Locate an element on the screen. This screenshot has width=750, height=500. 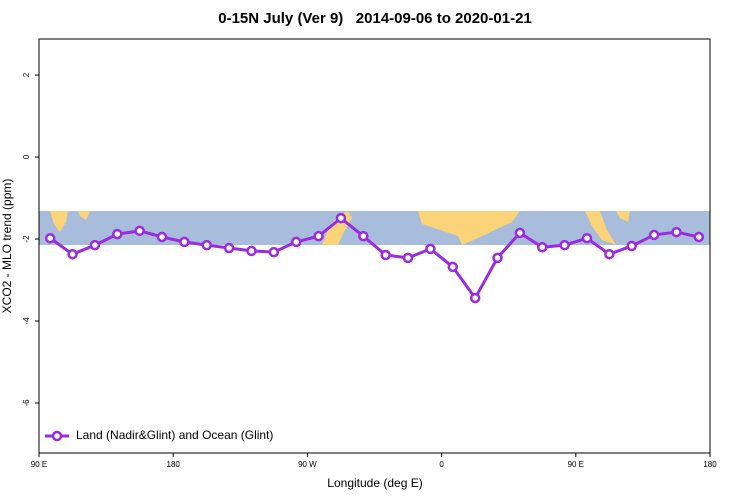
map-band is located at coordinates (374, 228).